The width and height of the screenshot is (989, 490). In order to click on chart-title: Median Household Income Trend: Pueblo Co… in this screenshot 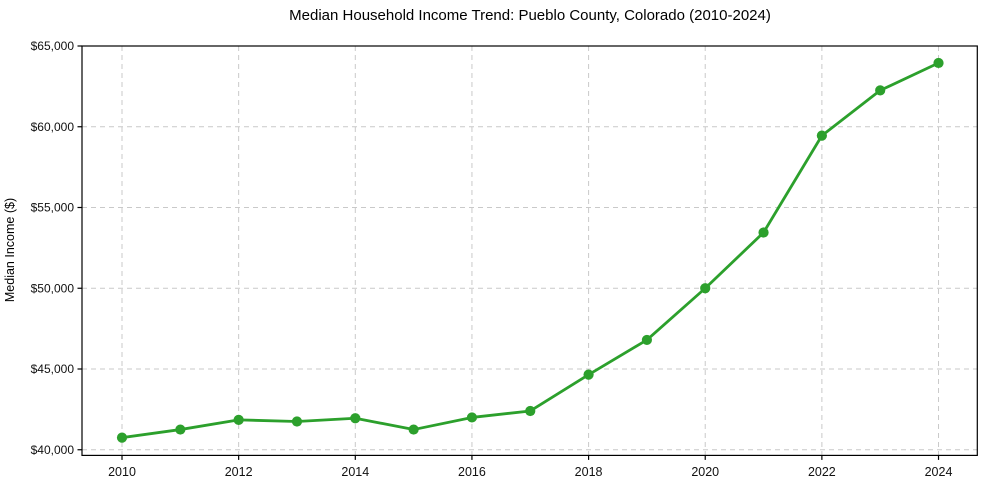, I will do `click(530, 15)`.